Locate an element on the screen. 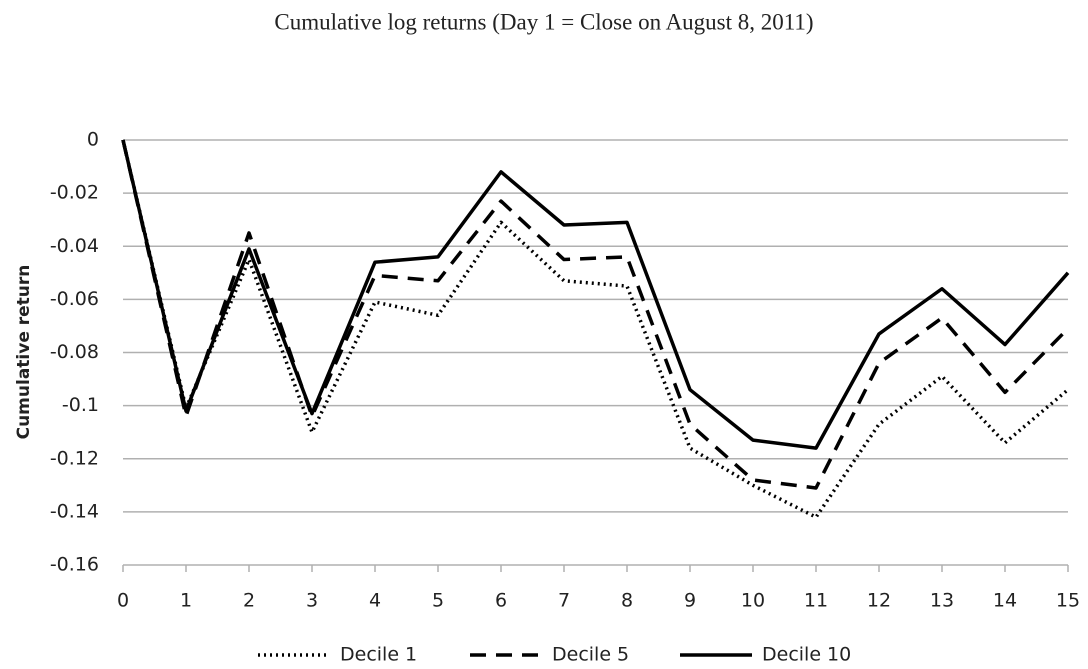 Image resolution: width=1088 pixels, height=669 pixels. x-tick-label: 11 is located at coordinates (816, 601).